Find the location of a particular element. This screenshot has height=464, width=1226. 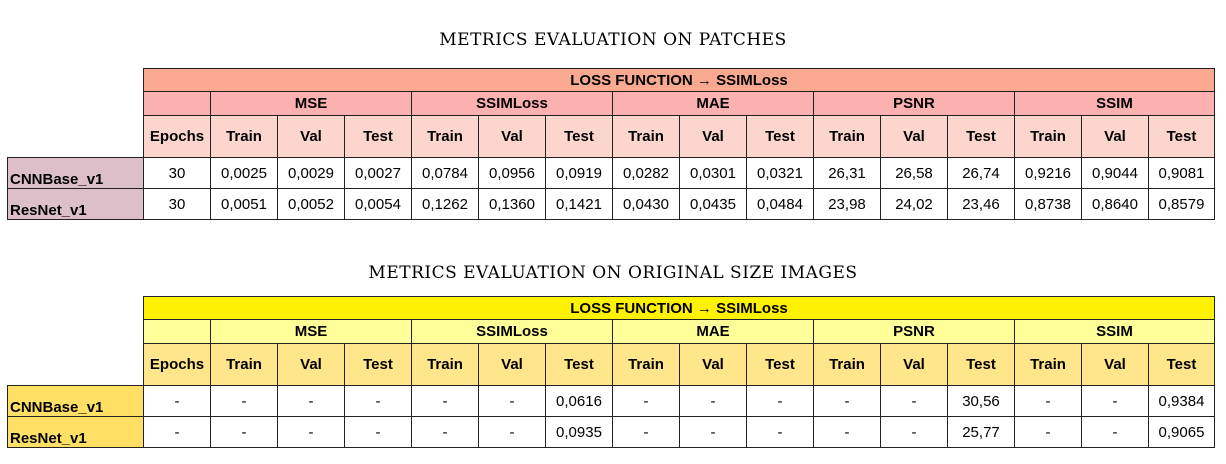

metric-value: 30 is located at coordinates (177, 204).